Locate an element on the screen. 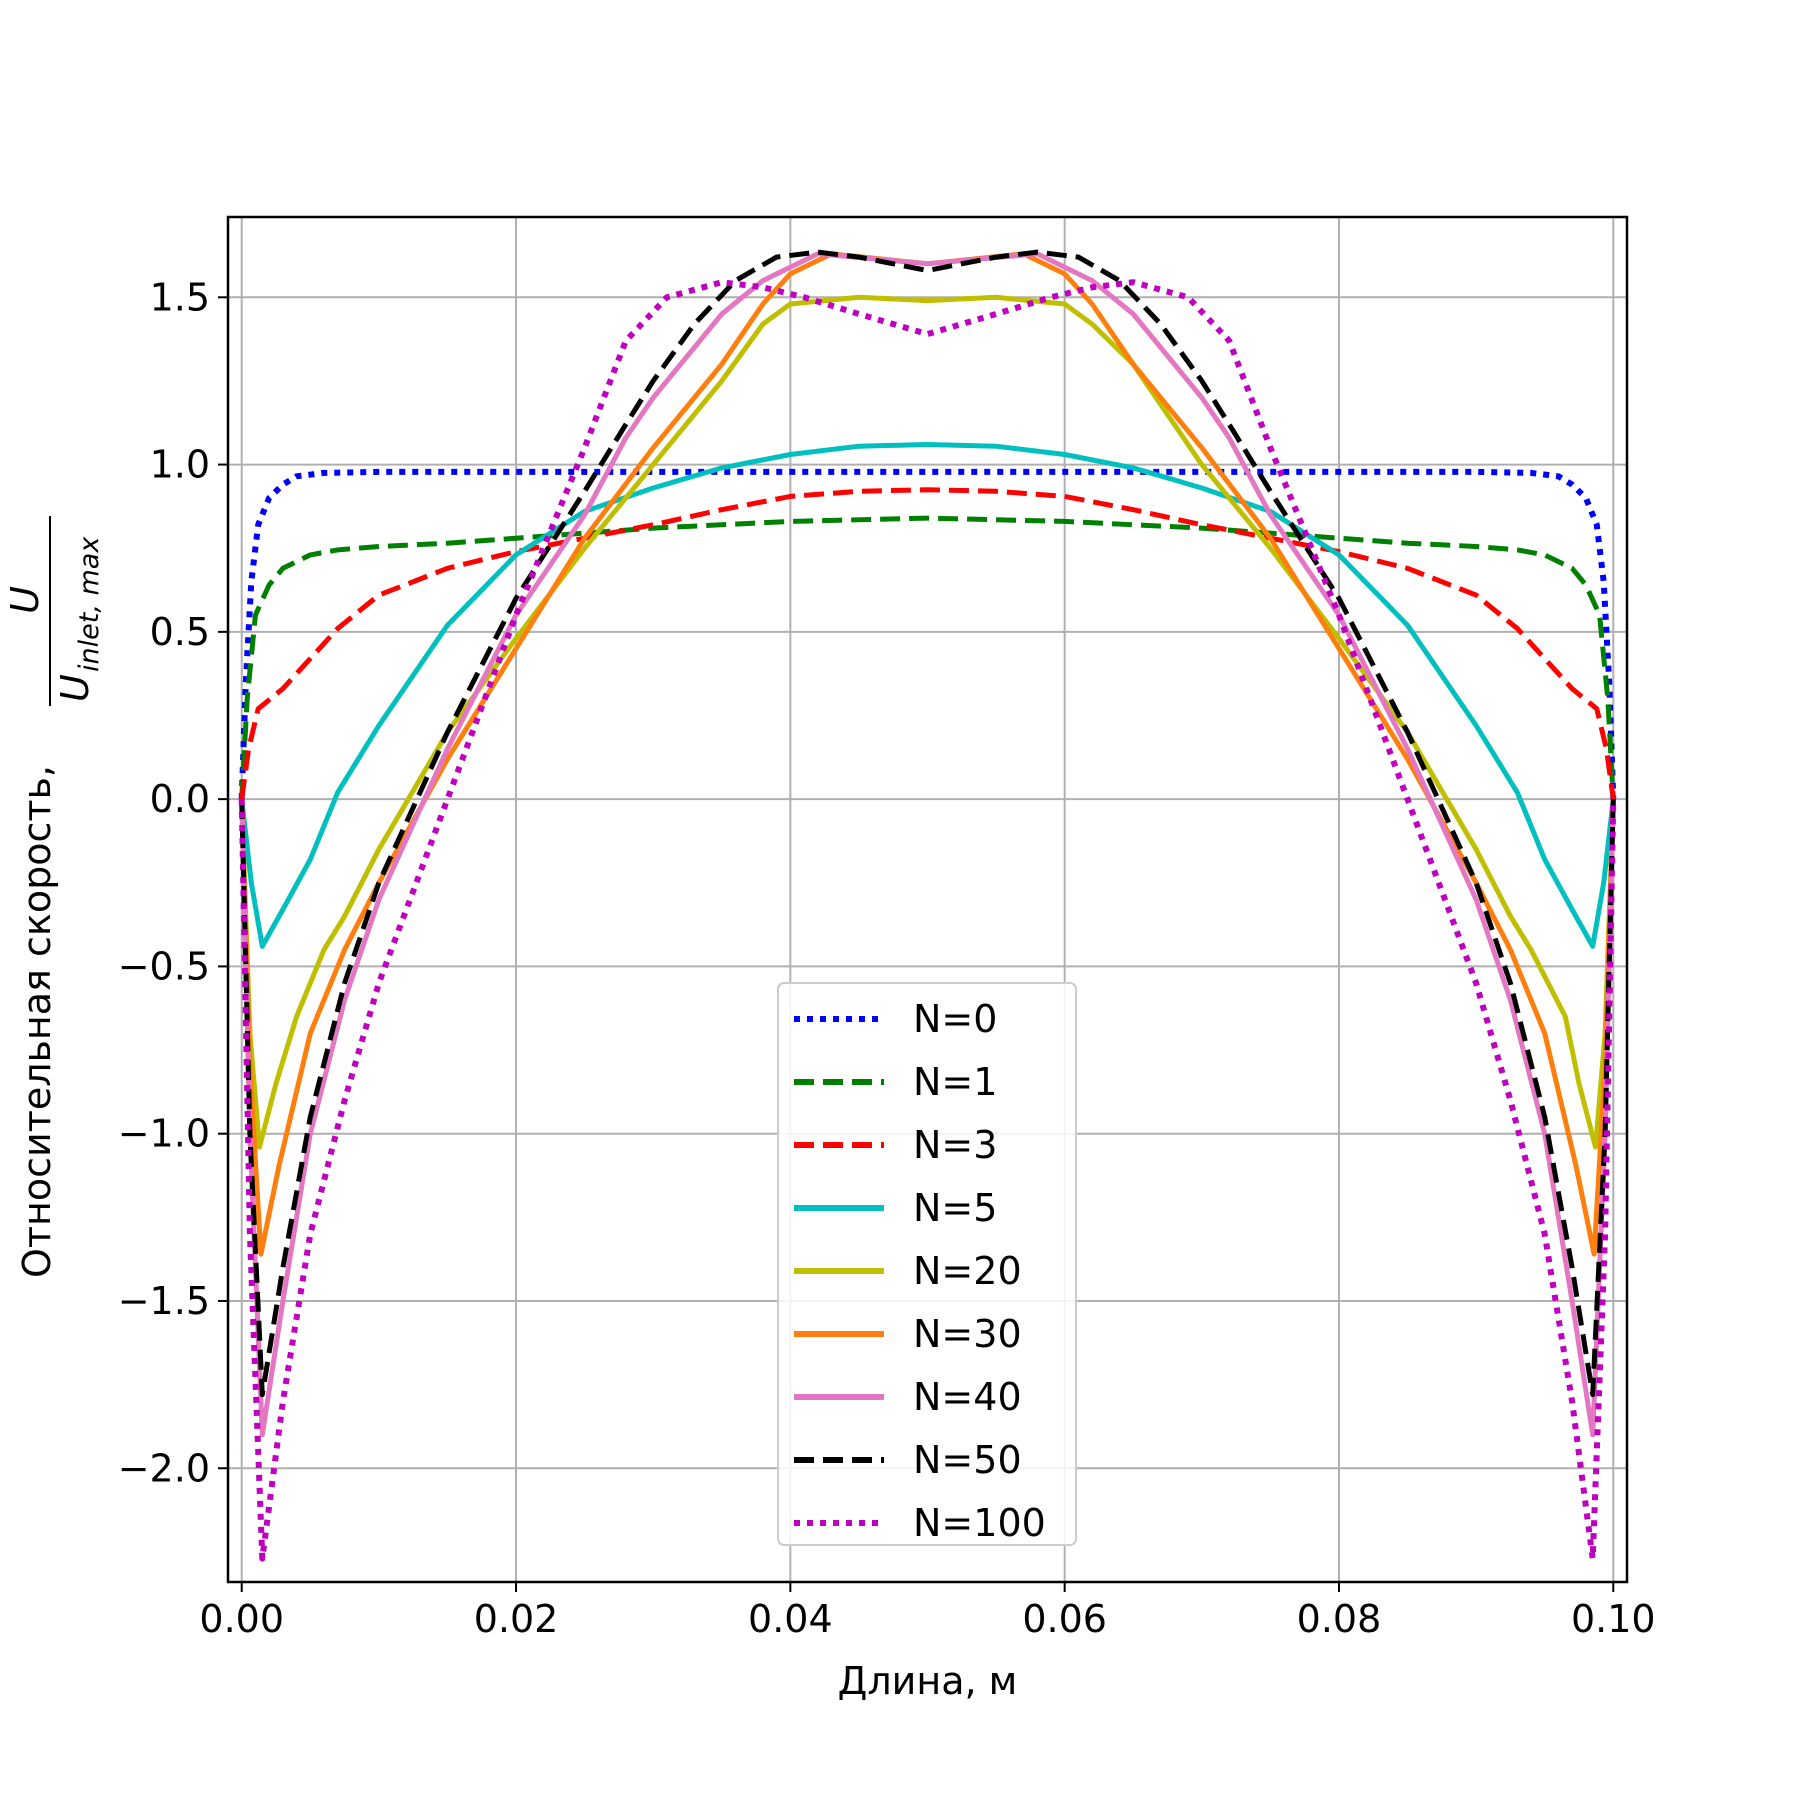 This screenshot has height=1800, width=1800. y-tick-label: −1.5 is located at coordinates (164, 1301).